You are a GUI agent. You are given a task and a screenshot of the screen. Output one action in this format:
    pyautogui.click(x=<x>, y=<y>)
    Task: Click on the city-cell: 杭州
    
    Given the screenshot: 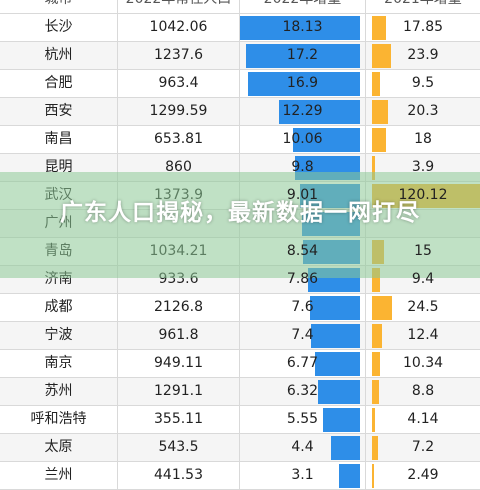 What is the action you would take?
    pyautogui.click(x=59, y=55)
    